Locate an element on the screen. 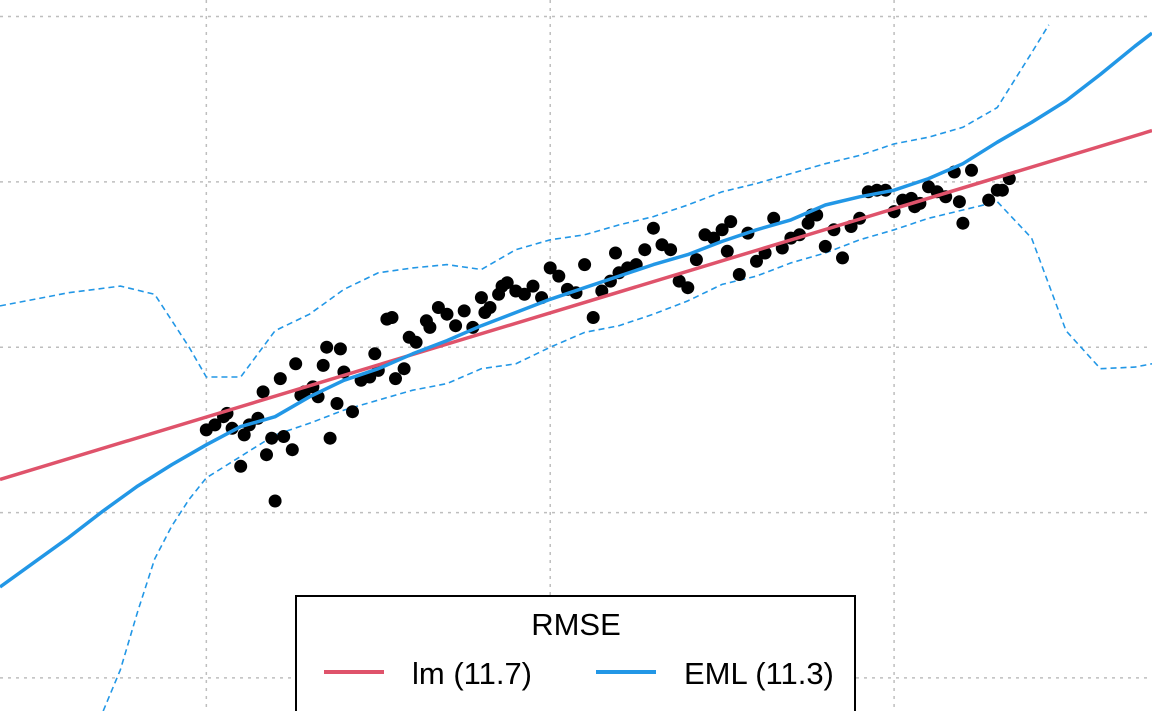 The image size is (1152, 711). legend-label-eml: EML (11.3) is located at coordinates (759, 673).